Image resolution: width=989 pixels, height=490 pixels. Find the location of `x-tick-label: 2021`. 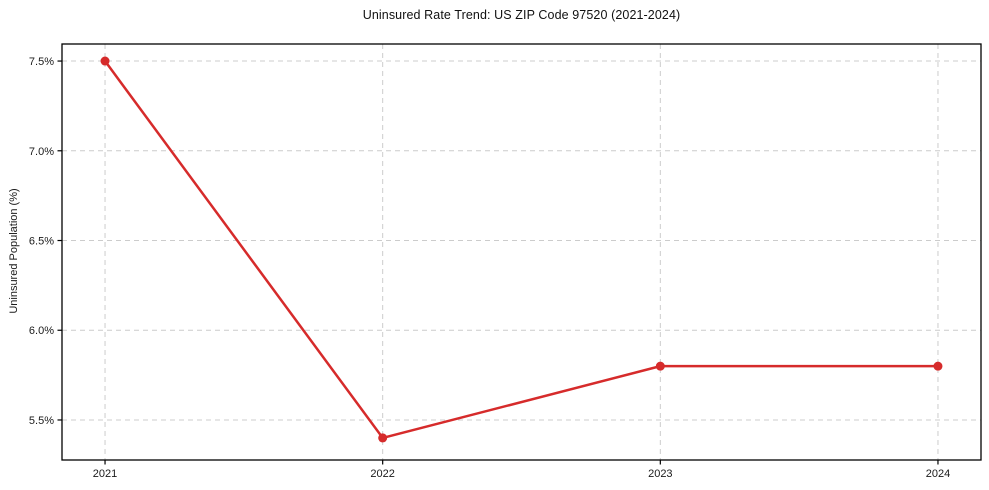

x-tick-label: 2021 is located at coordinates (105, 474).